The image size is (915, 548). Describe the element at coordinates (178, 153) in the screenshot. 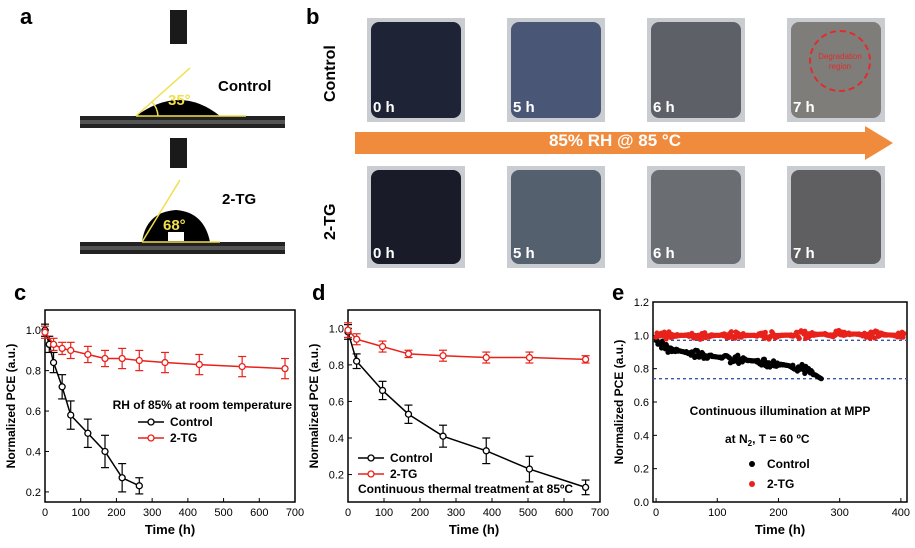

I see `needle-tg` at that location.